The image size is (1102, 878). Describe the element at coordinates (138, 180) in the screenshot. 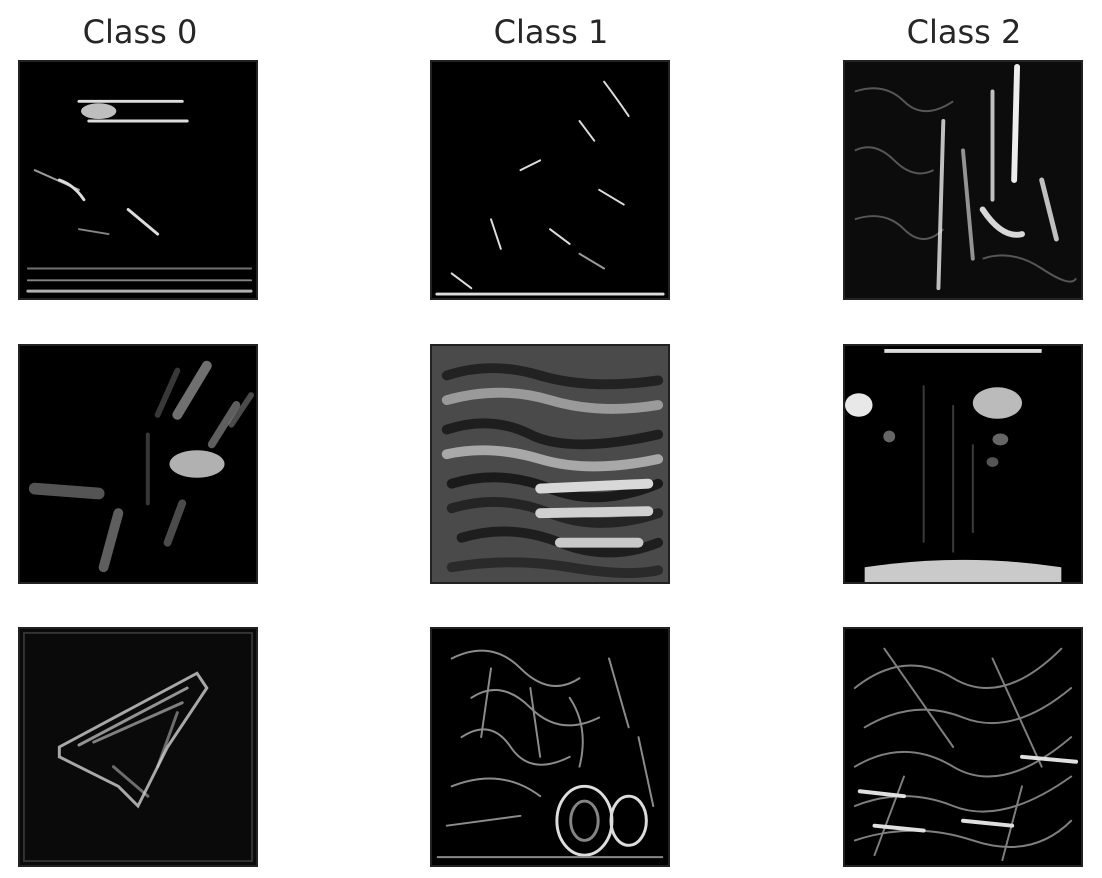

I see `feature-map-row0-class0` at that location.